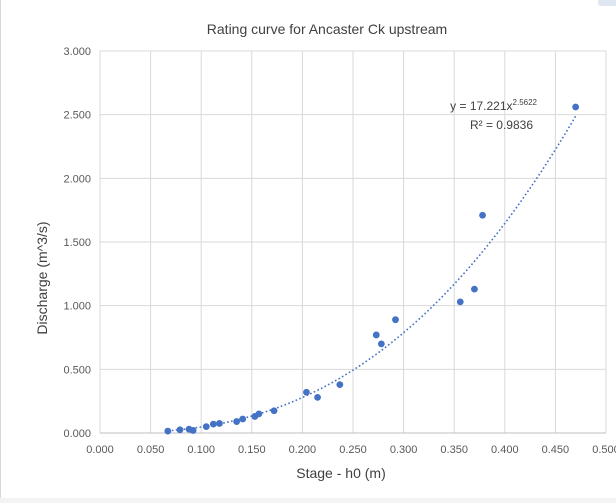 The image size is (616, 503). Describe the element at coordinates (481, 106) in the screenshot. I see `trend-equation-base: y = 17.221x` at that location.